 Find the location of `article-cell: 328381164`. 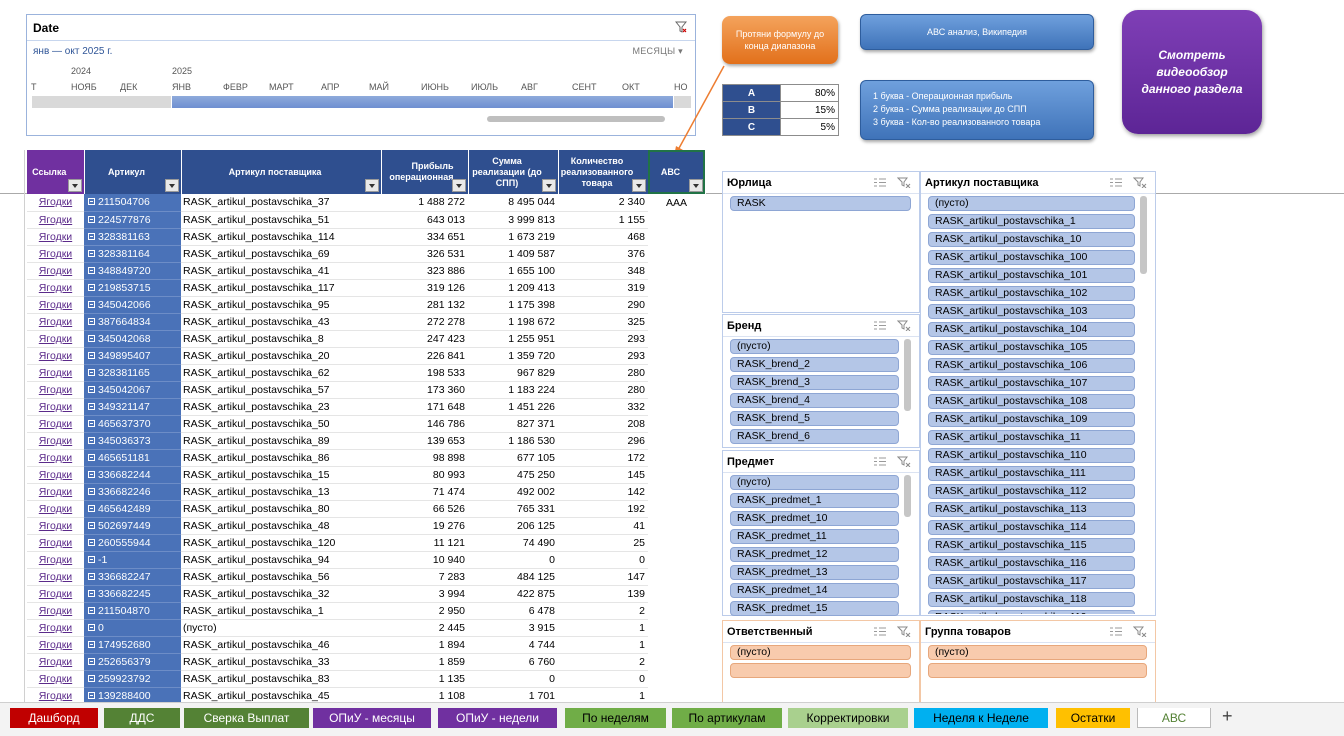

article-cell: 328381164 is located at coordinates (132, 254).